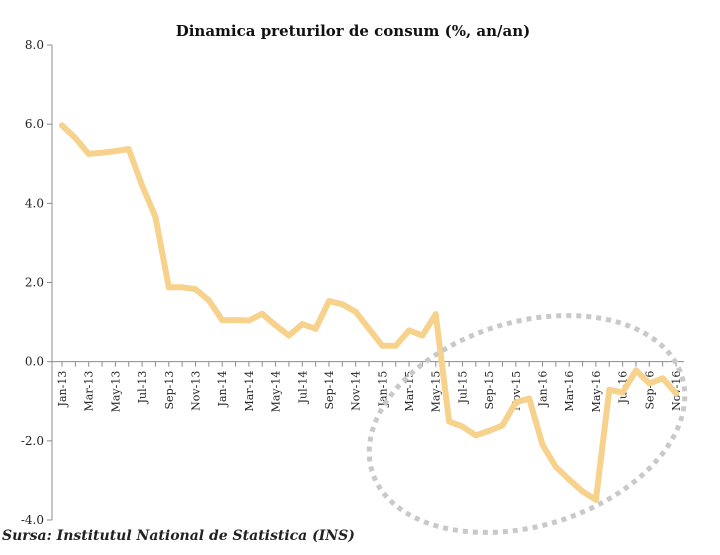 The image size is (720, 555). What do you see at coordinates (34, 124) in the screenshot?
I see `y-tick-label: 6.0` at bounding box center [34, 124].